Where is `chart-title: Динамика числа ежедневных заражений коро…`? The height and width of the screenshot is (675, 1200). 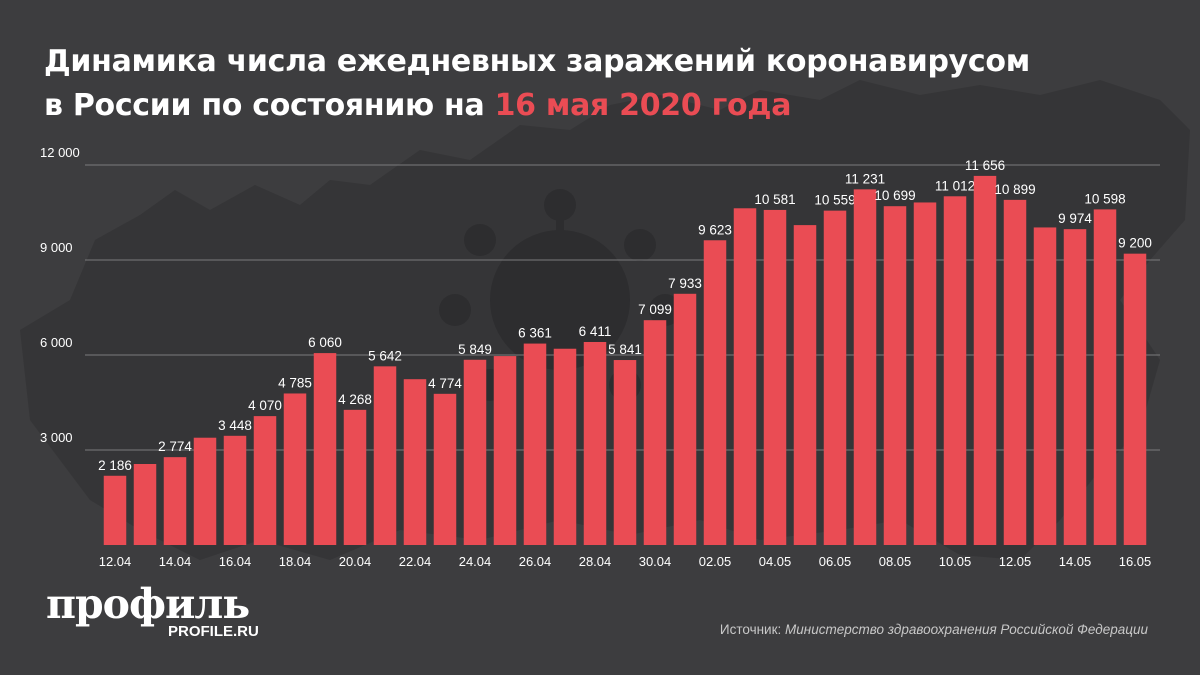 chart-title: Динамика числа ежедневных заражений коро… is located at coordinates (604, 84).